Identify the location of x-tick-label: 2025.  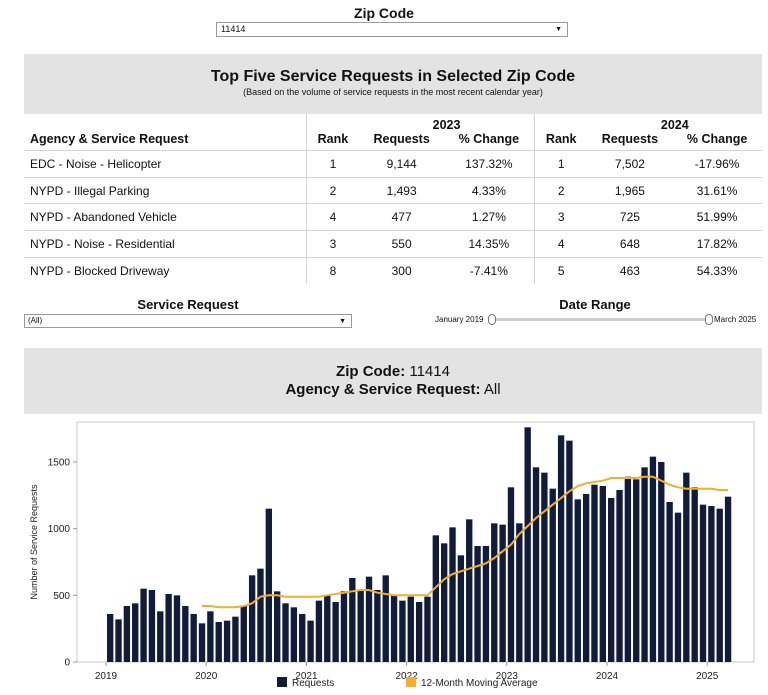
(707, 676).